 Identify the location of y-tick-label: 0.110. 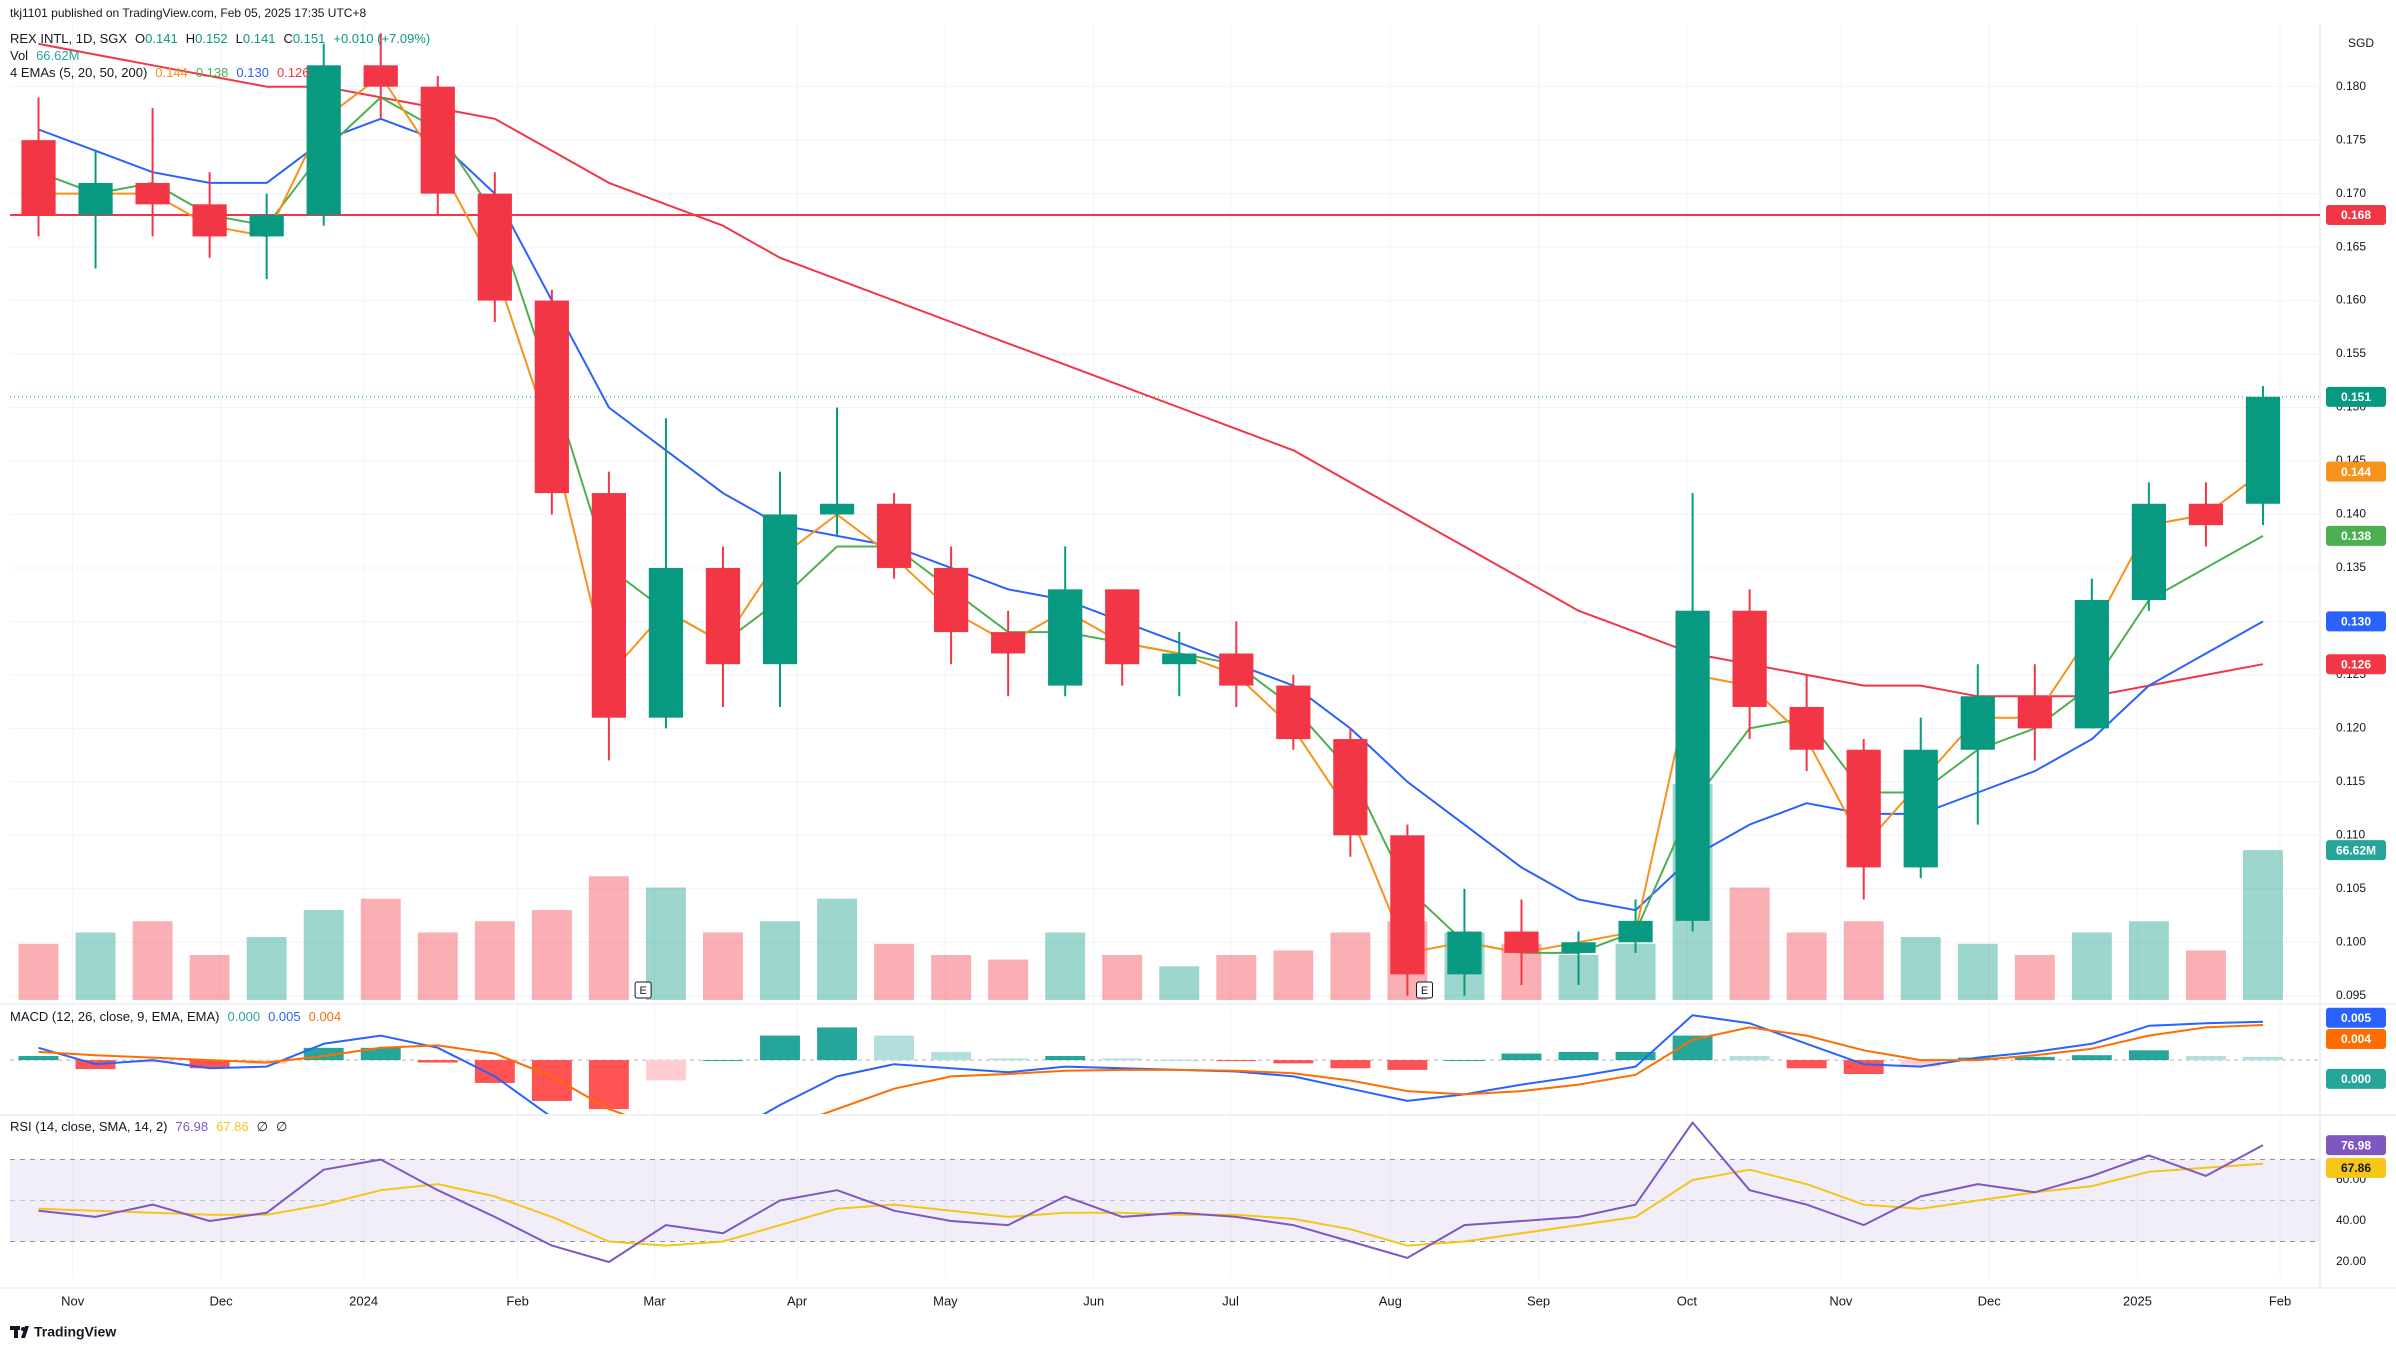
(2350, 834).